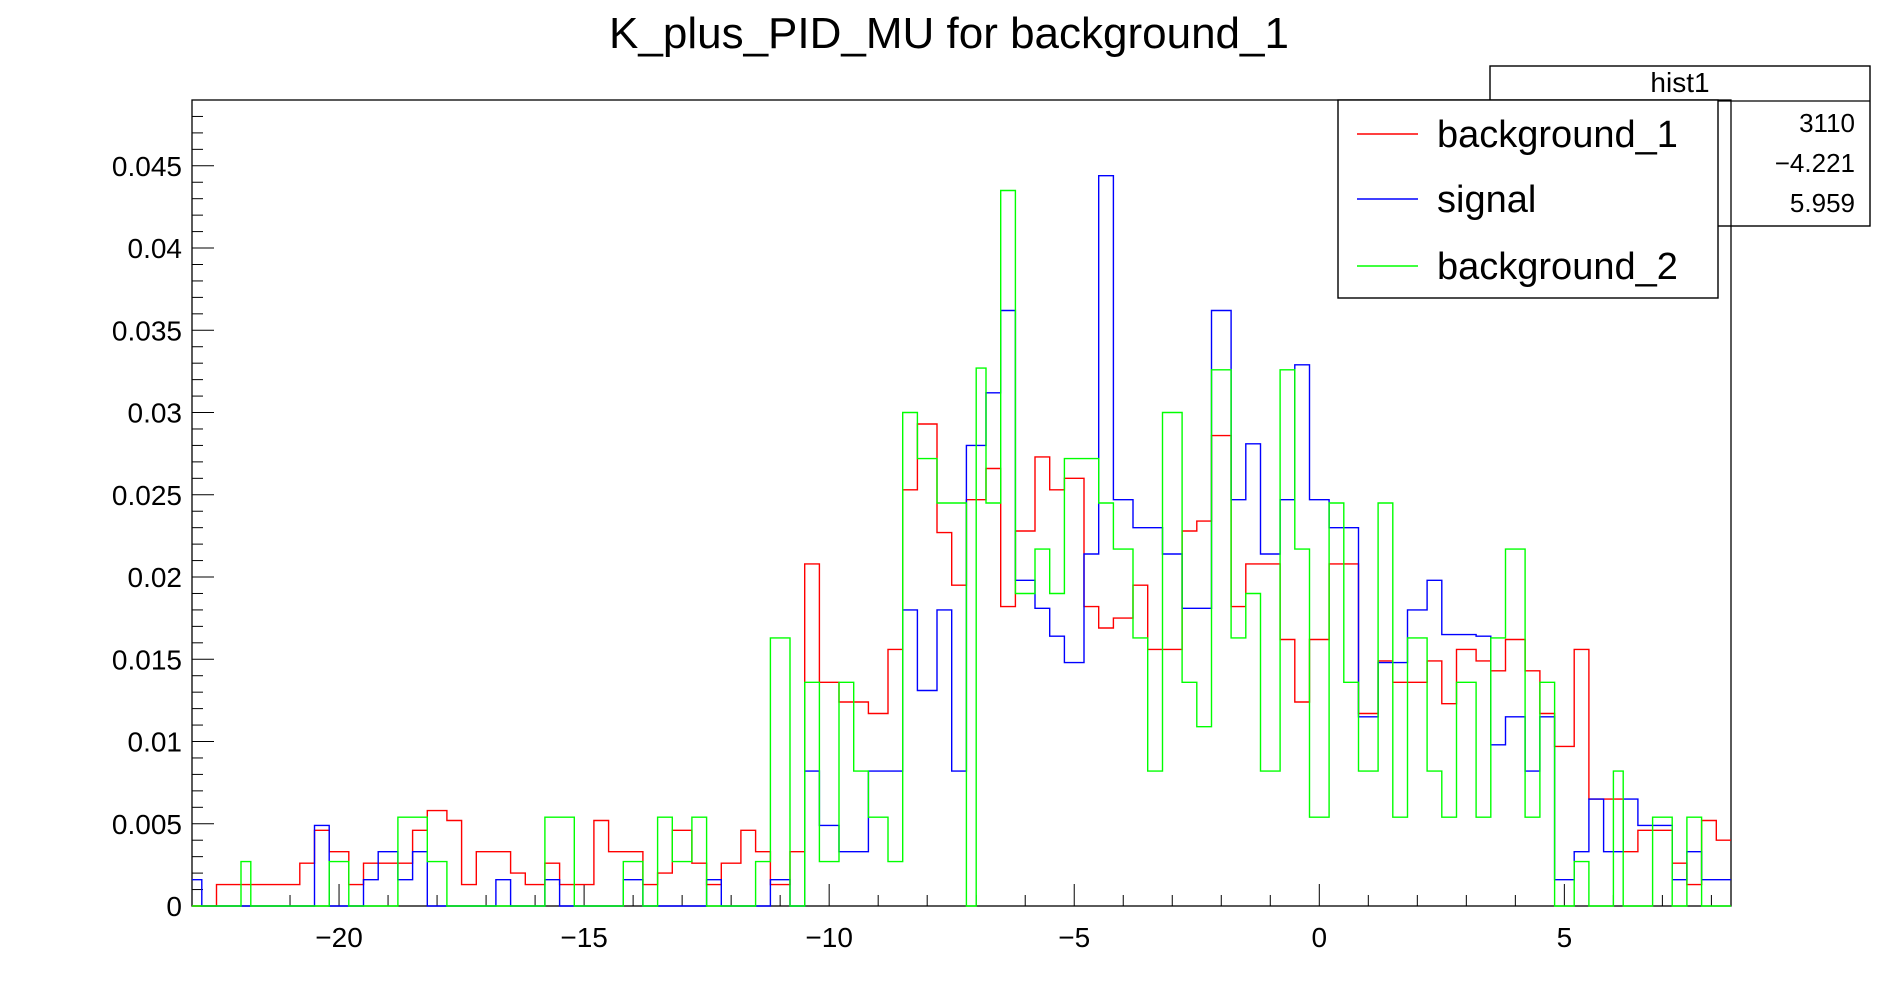 This screenshot has width=1898, height=994. What do you see at coordinates (1827, 123) in the screenshot?
I see `stats-value-entries: 3110` at bounding box center [1827, 123].